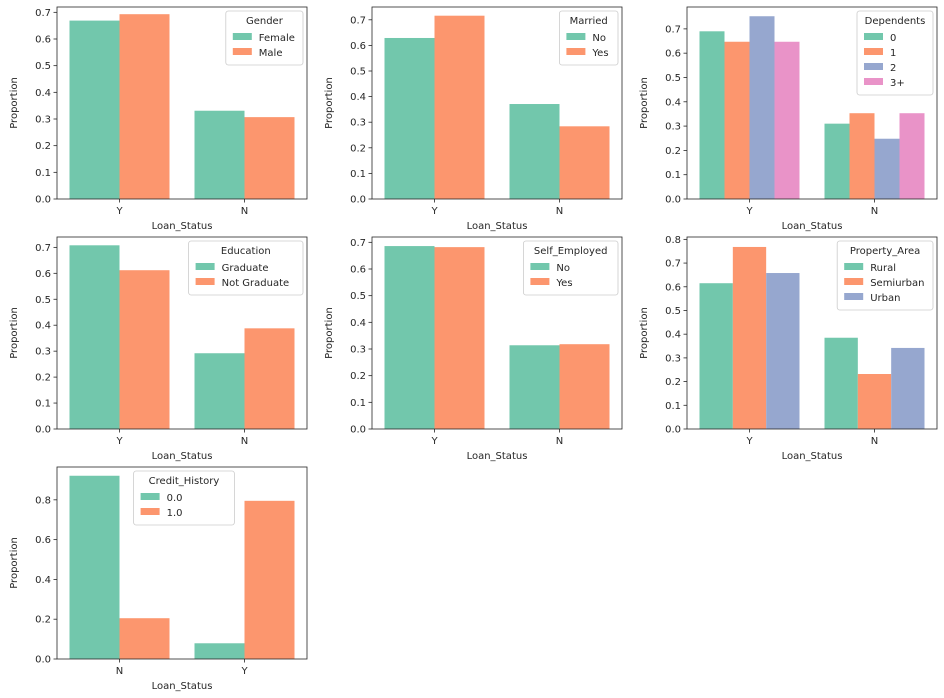 This screenshot has height=698, width=944. I want to click on legend-title: Self_Employed, so click(571, 251).